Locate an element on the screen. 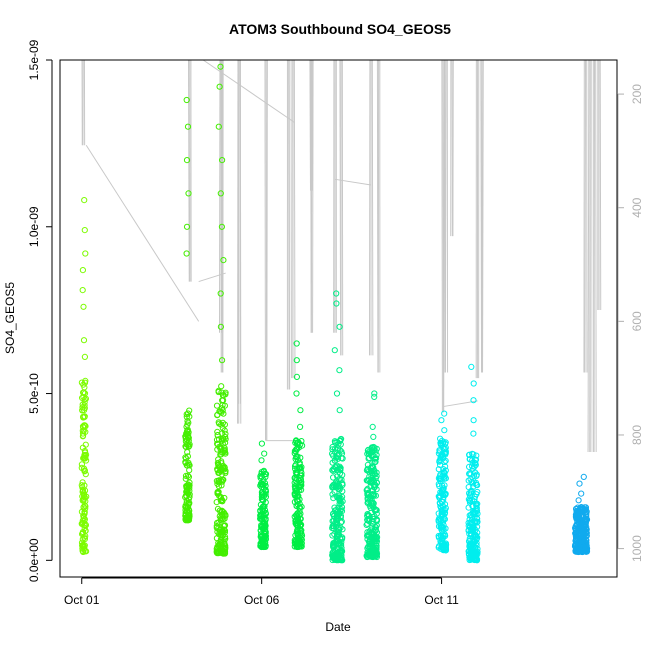 This screenshot has width=650, height=650. y-tick-label: 1.5e-09 is located at coordinates (34, 59).